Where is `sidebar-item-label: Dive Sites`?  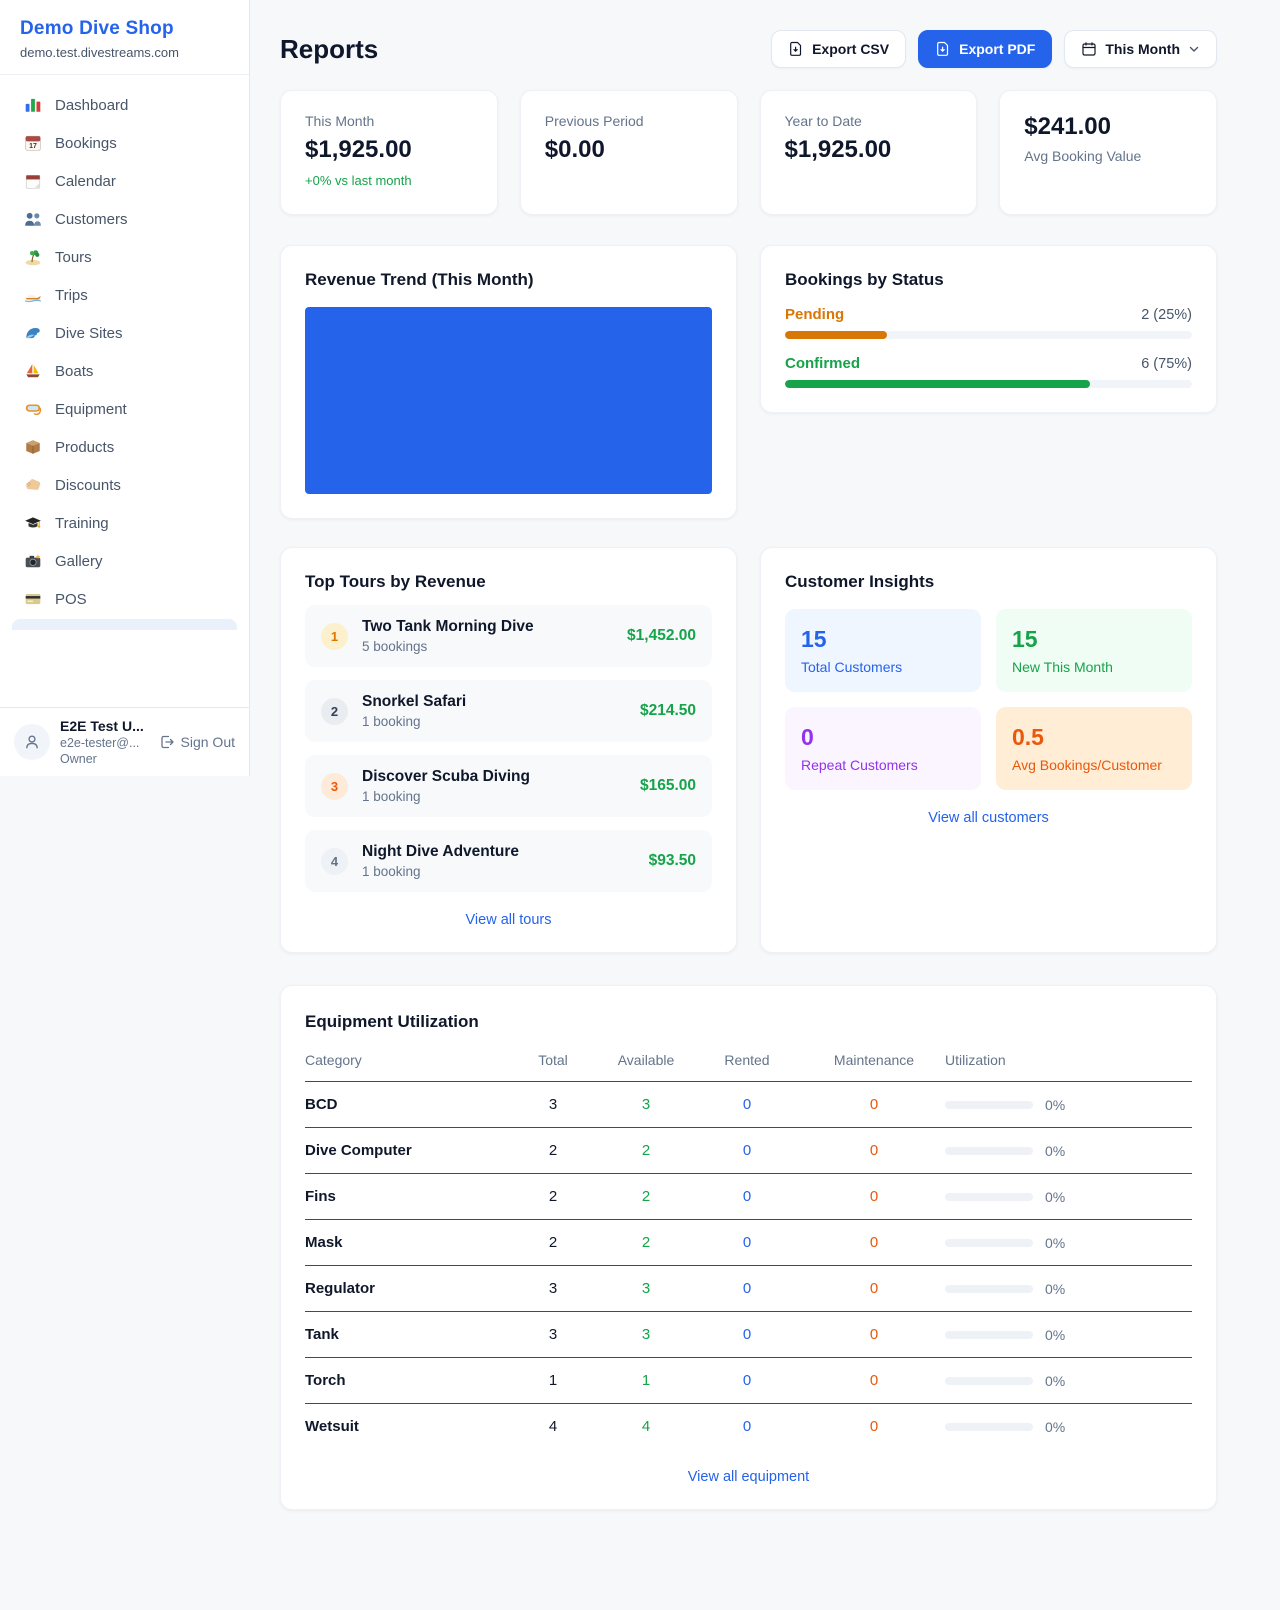
sidebar-item-label: Dive Sites is located at coordinates (89, 333).